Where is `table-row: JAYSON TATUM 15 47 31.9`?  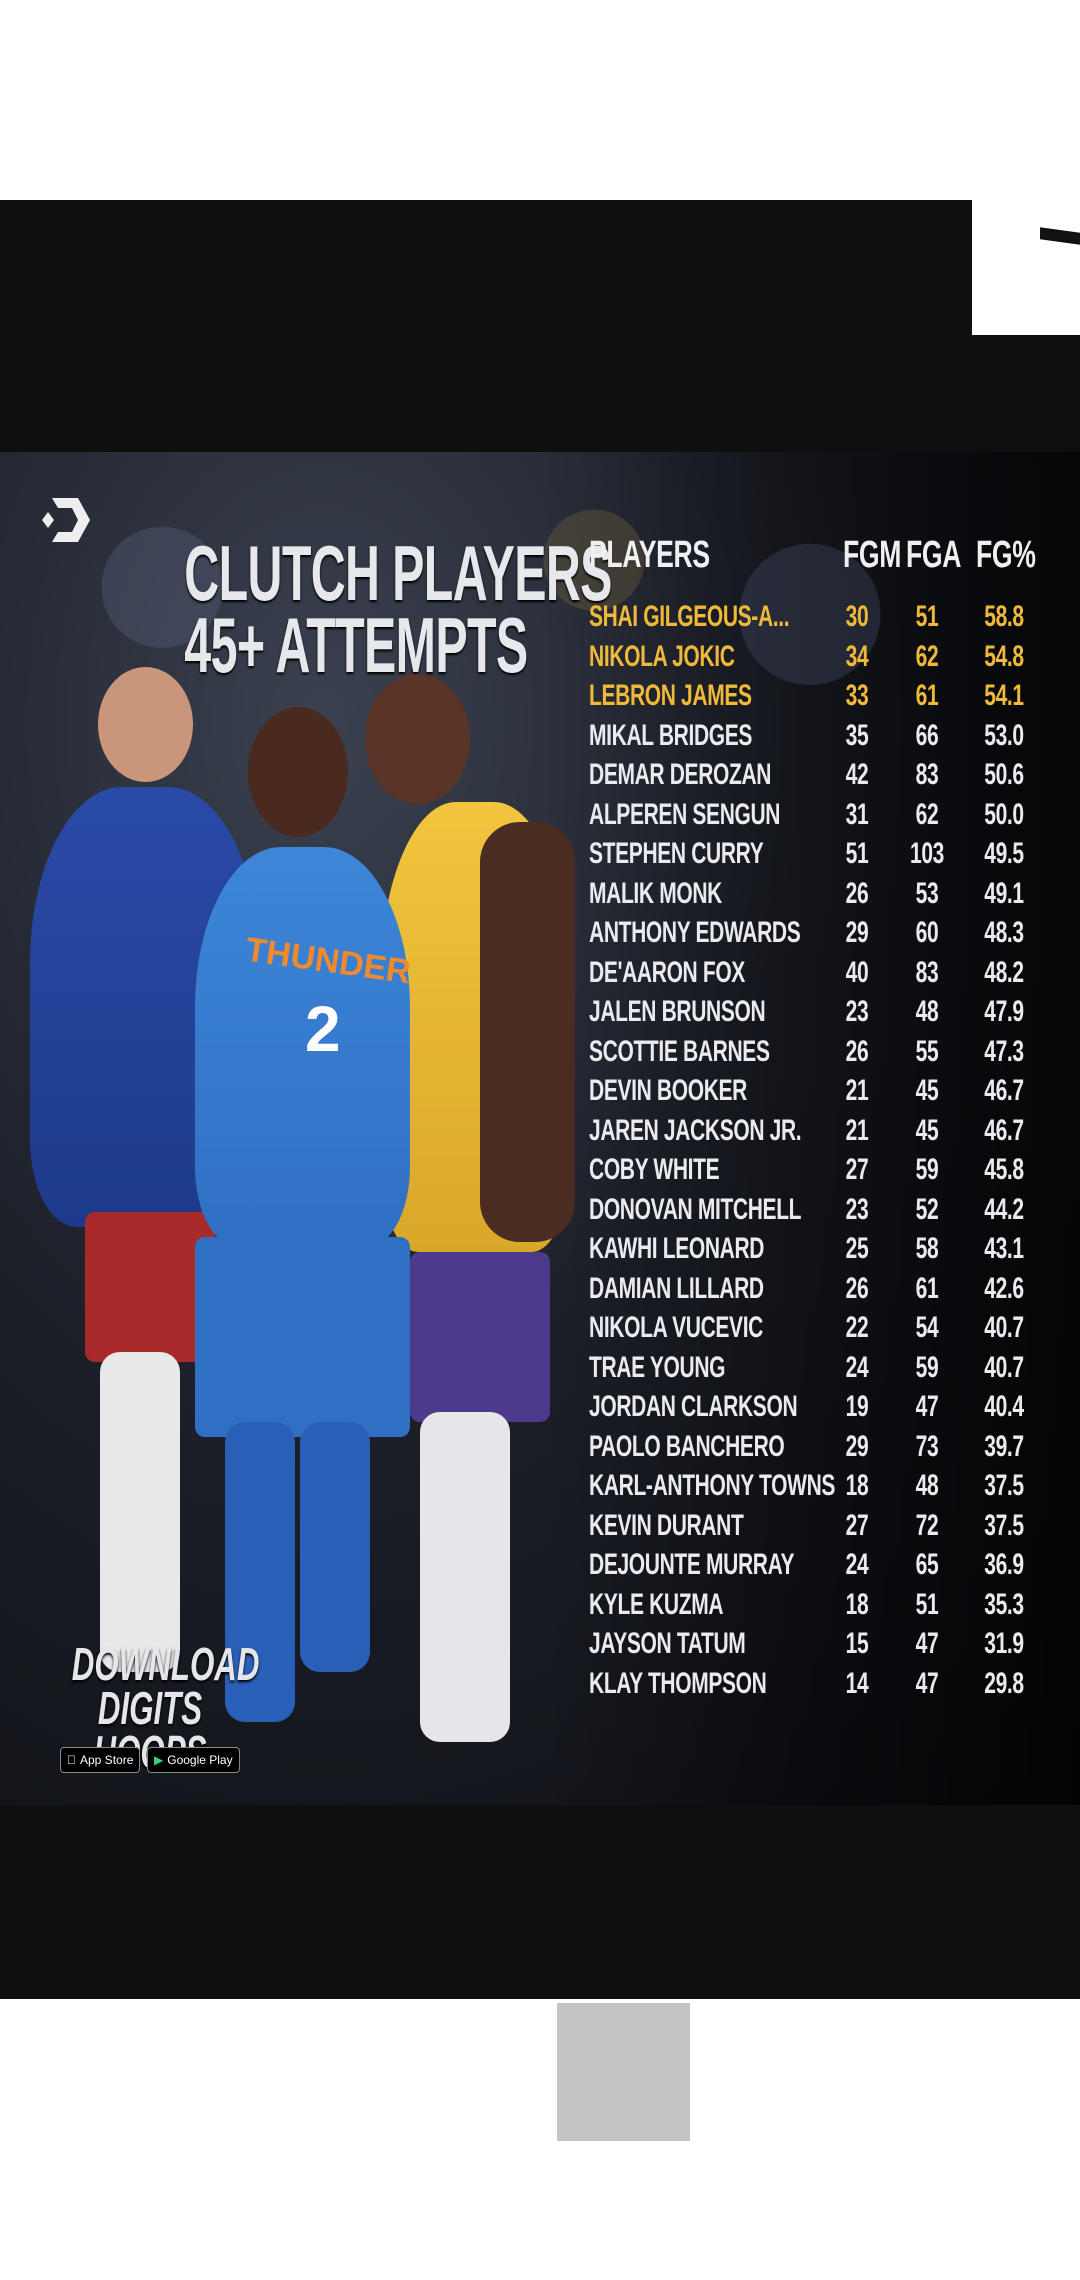 table-row: JAYSON TATUM 15 47 31.9 is located at coordinates (824, 1647).